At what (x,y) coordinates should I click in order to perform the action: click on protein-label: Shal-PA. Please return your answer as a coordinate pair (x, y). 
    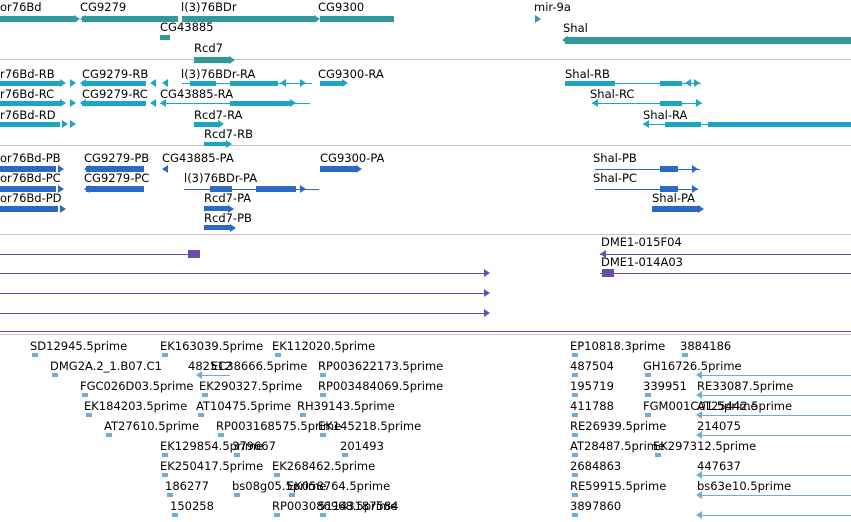
    Looking at the image, I should click on (674, 198).